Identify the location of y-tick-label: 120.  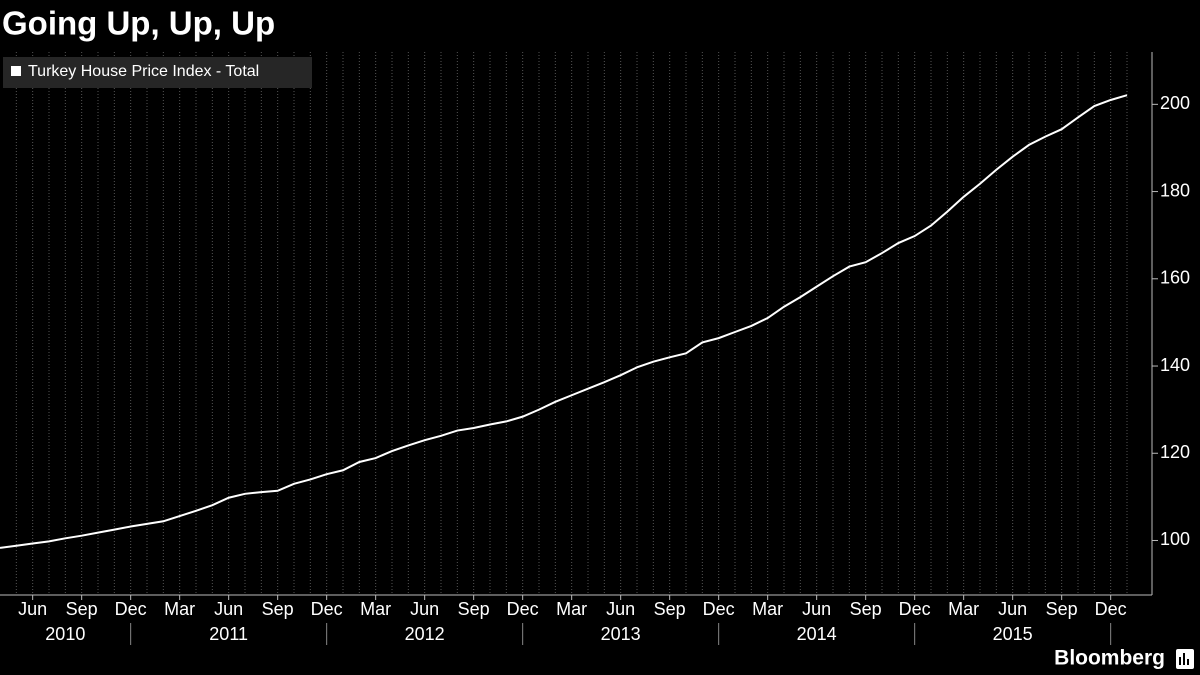
(1175, 452).